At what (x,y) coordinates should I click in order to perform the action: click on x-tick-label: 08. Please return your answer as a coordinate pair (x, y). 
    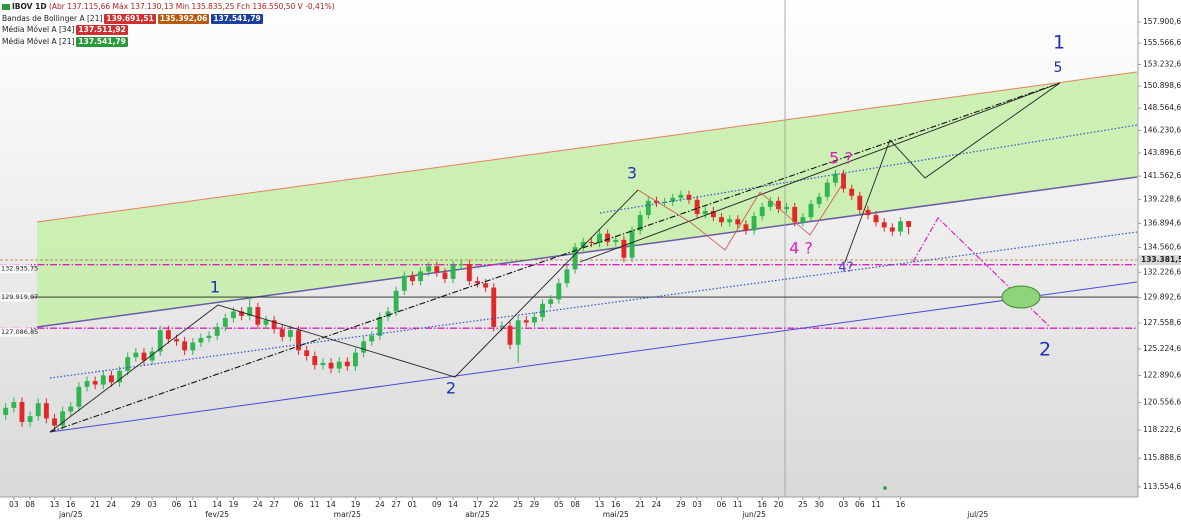
    Looking at the image, I should click on (575, 504).